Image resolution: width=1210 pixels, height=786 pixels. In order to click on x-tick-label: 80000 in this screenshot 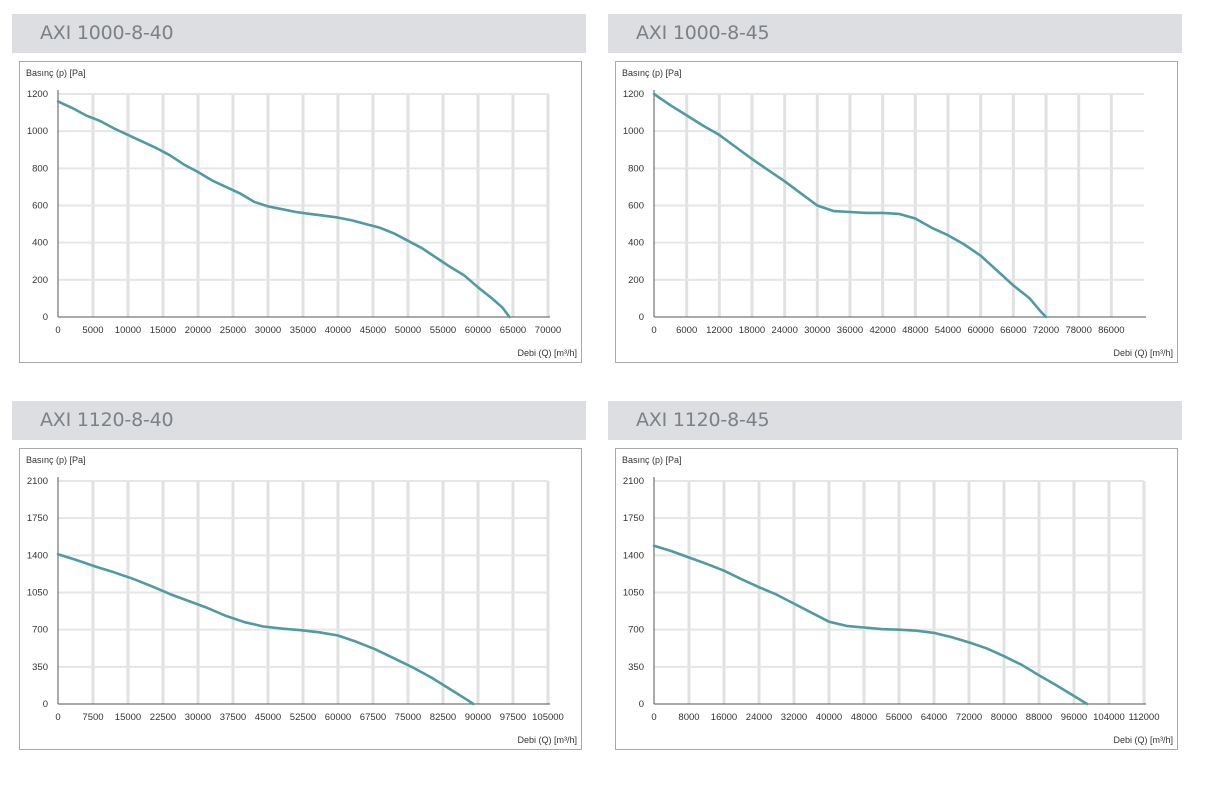, I will do `click(1004, 717)`.